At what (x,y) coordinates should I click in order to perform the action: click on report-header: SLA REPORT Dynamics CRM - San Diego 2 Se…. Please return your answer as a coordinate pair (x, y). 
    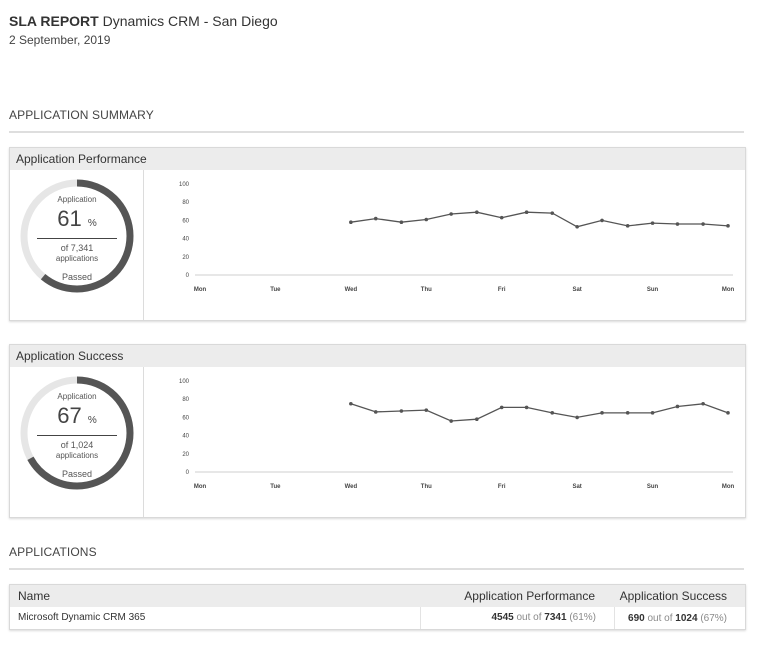
    Looking at the image, I should click on (143, 30).